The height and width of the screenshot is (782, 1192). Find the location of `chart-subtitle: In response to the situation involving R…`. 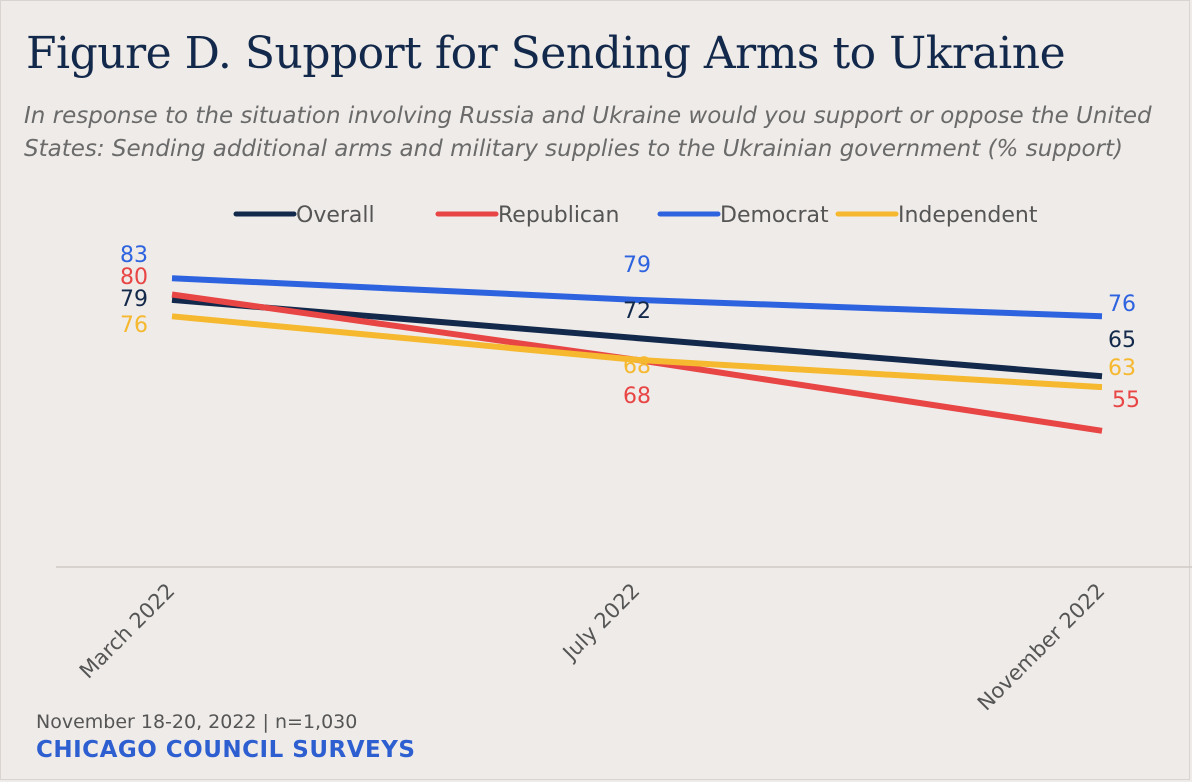

chart-subtitle: In response to the situation involving R… is located at coordinates (588, 132).